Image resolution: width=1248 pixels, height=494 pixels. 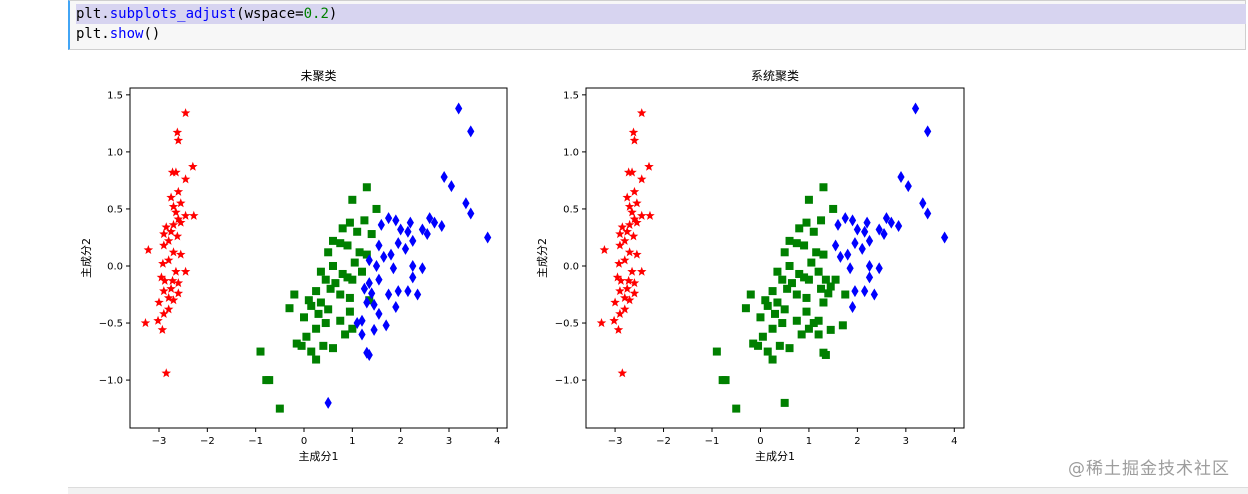 I want to click on y-tick-label: 1.5, so click(x=571, y=95).